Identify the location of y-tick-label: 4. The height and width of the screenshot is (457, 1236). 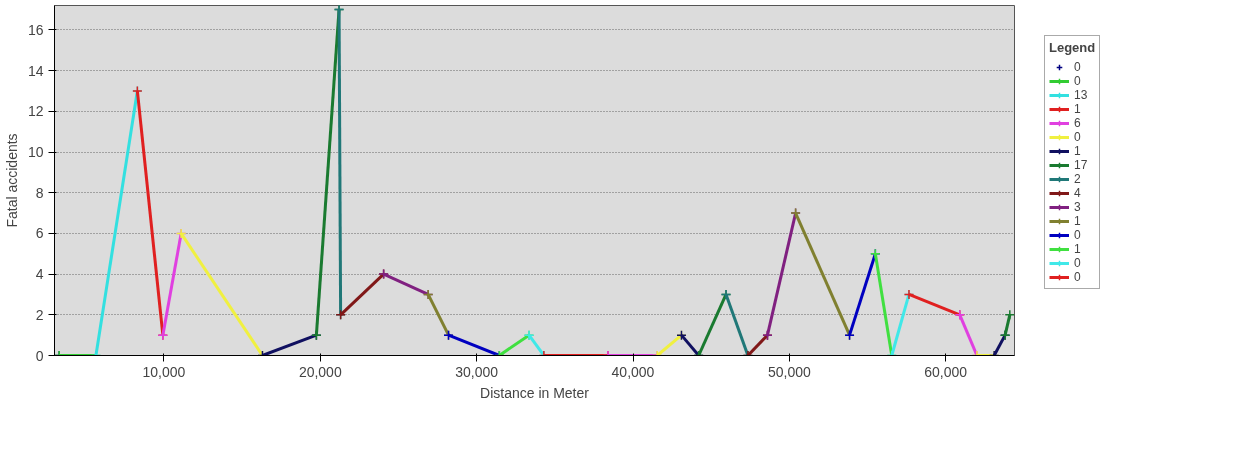
(39, 274).